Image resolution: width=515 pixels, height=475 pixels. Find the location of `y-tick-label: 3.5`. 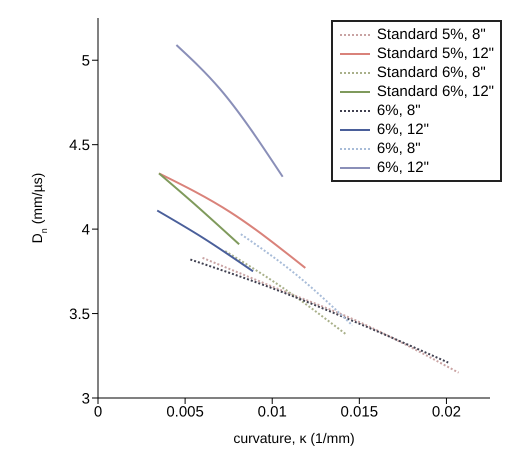

y-tick-label: 3.5 is located at coordinates (79, 314).